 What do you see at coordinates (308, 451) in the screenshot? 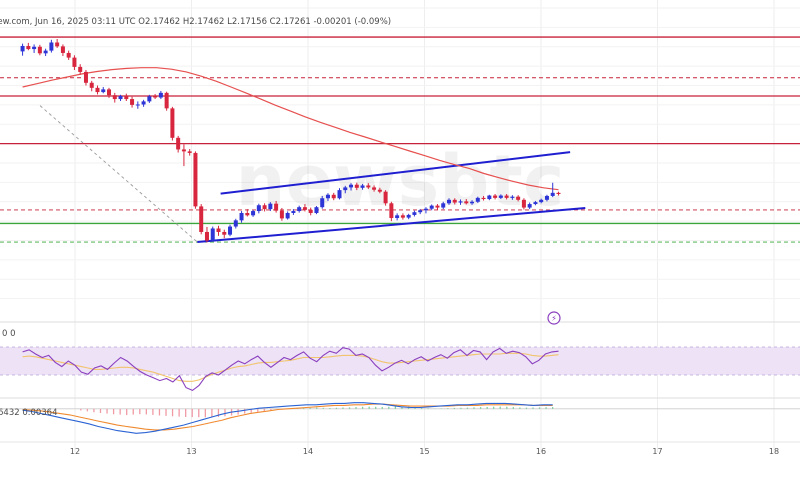
I see `time-axis-tick-label: 14` at bounding box center [308, 451].